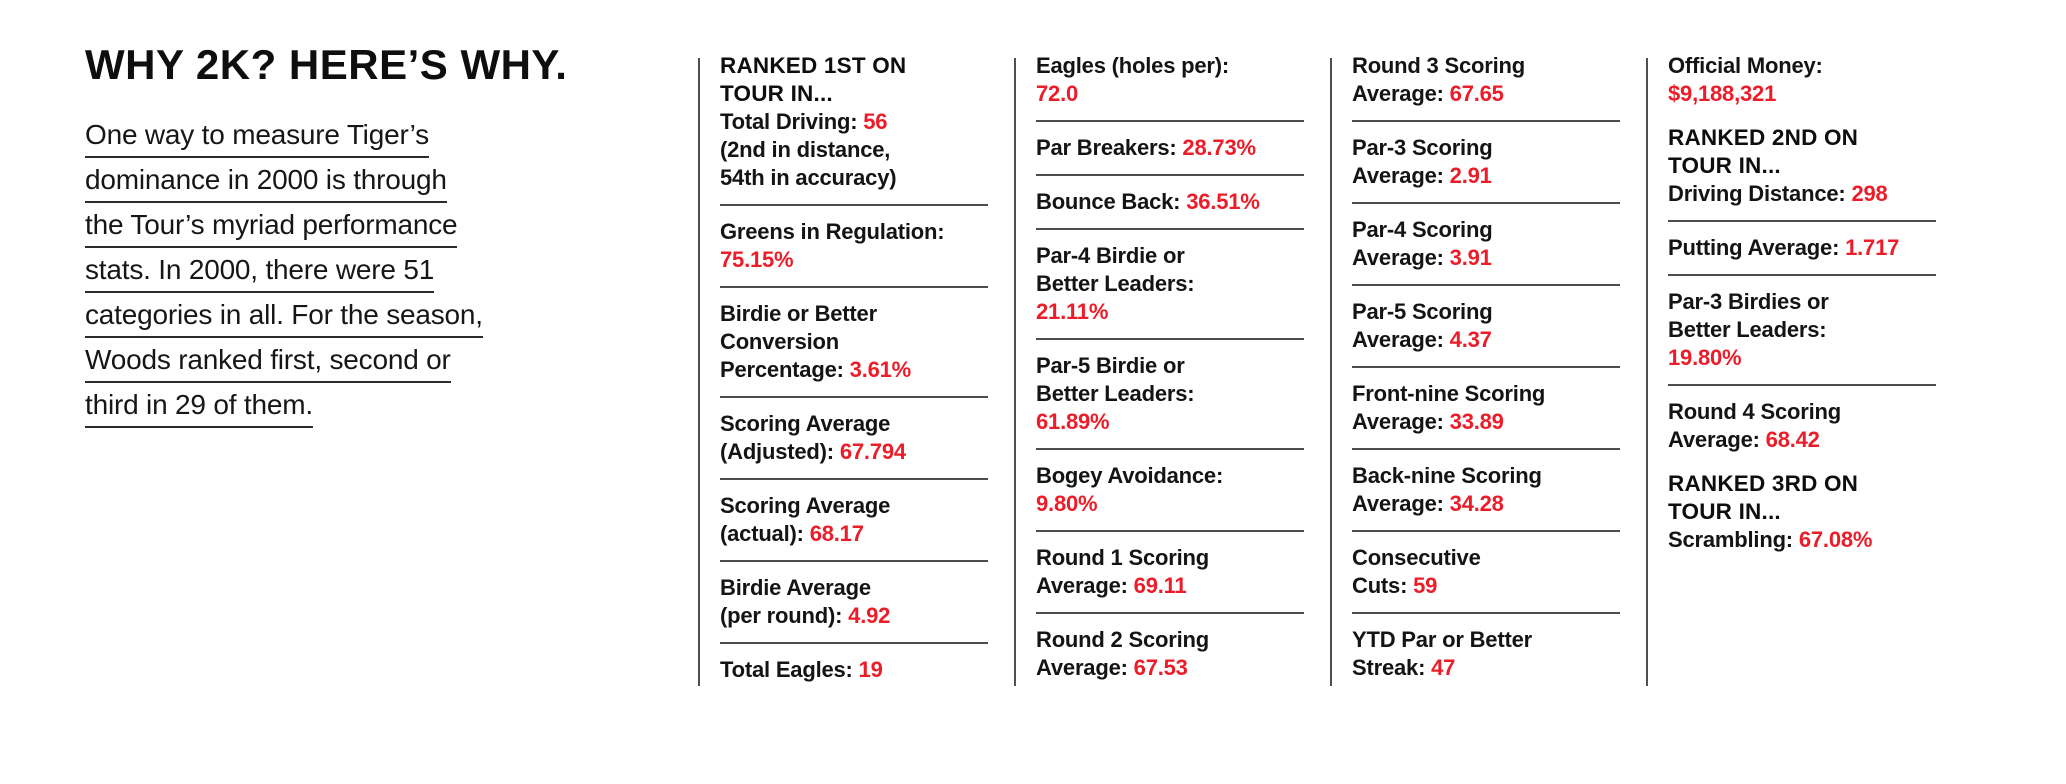 The height and width of the screenshot is (784, 2066). I want to click on stat-item: Back-nine Scoring Average: 34.28, so click(1486, 490).